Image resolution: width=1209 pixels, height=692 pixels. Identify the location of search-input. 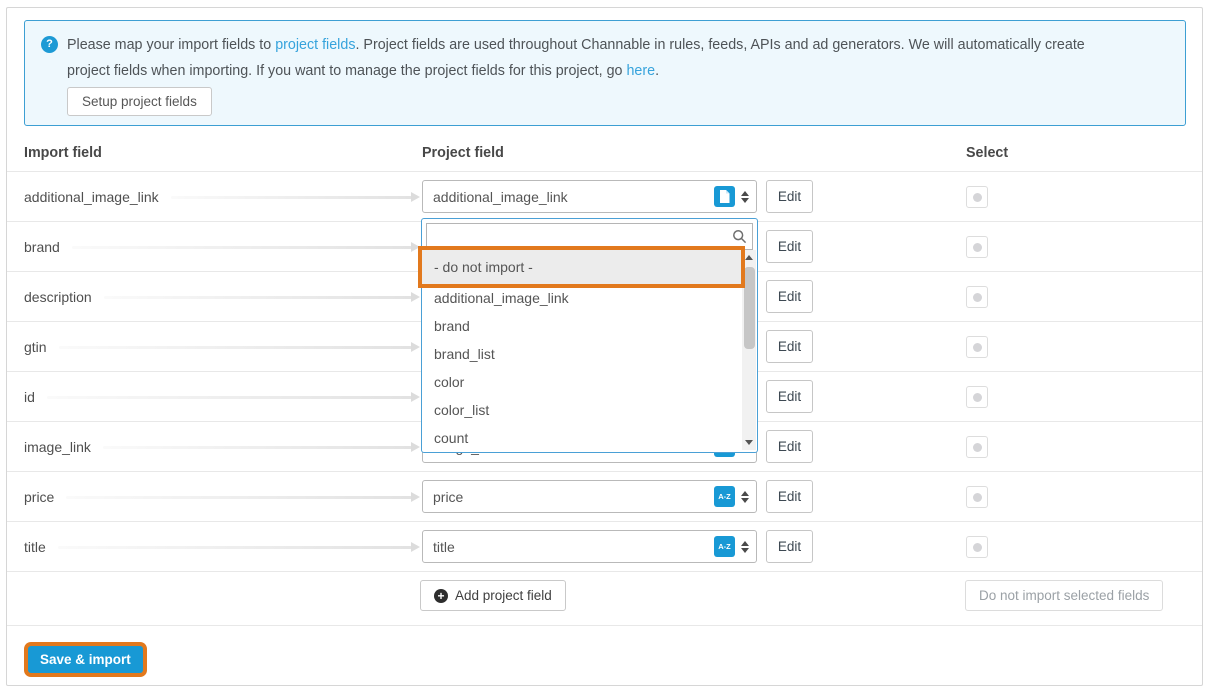
(580, 237).